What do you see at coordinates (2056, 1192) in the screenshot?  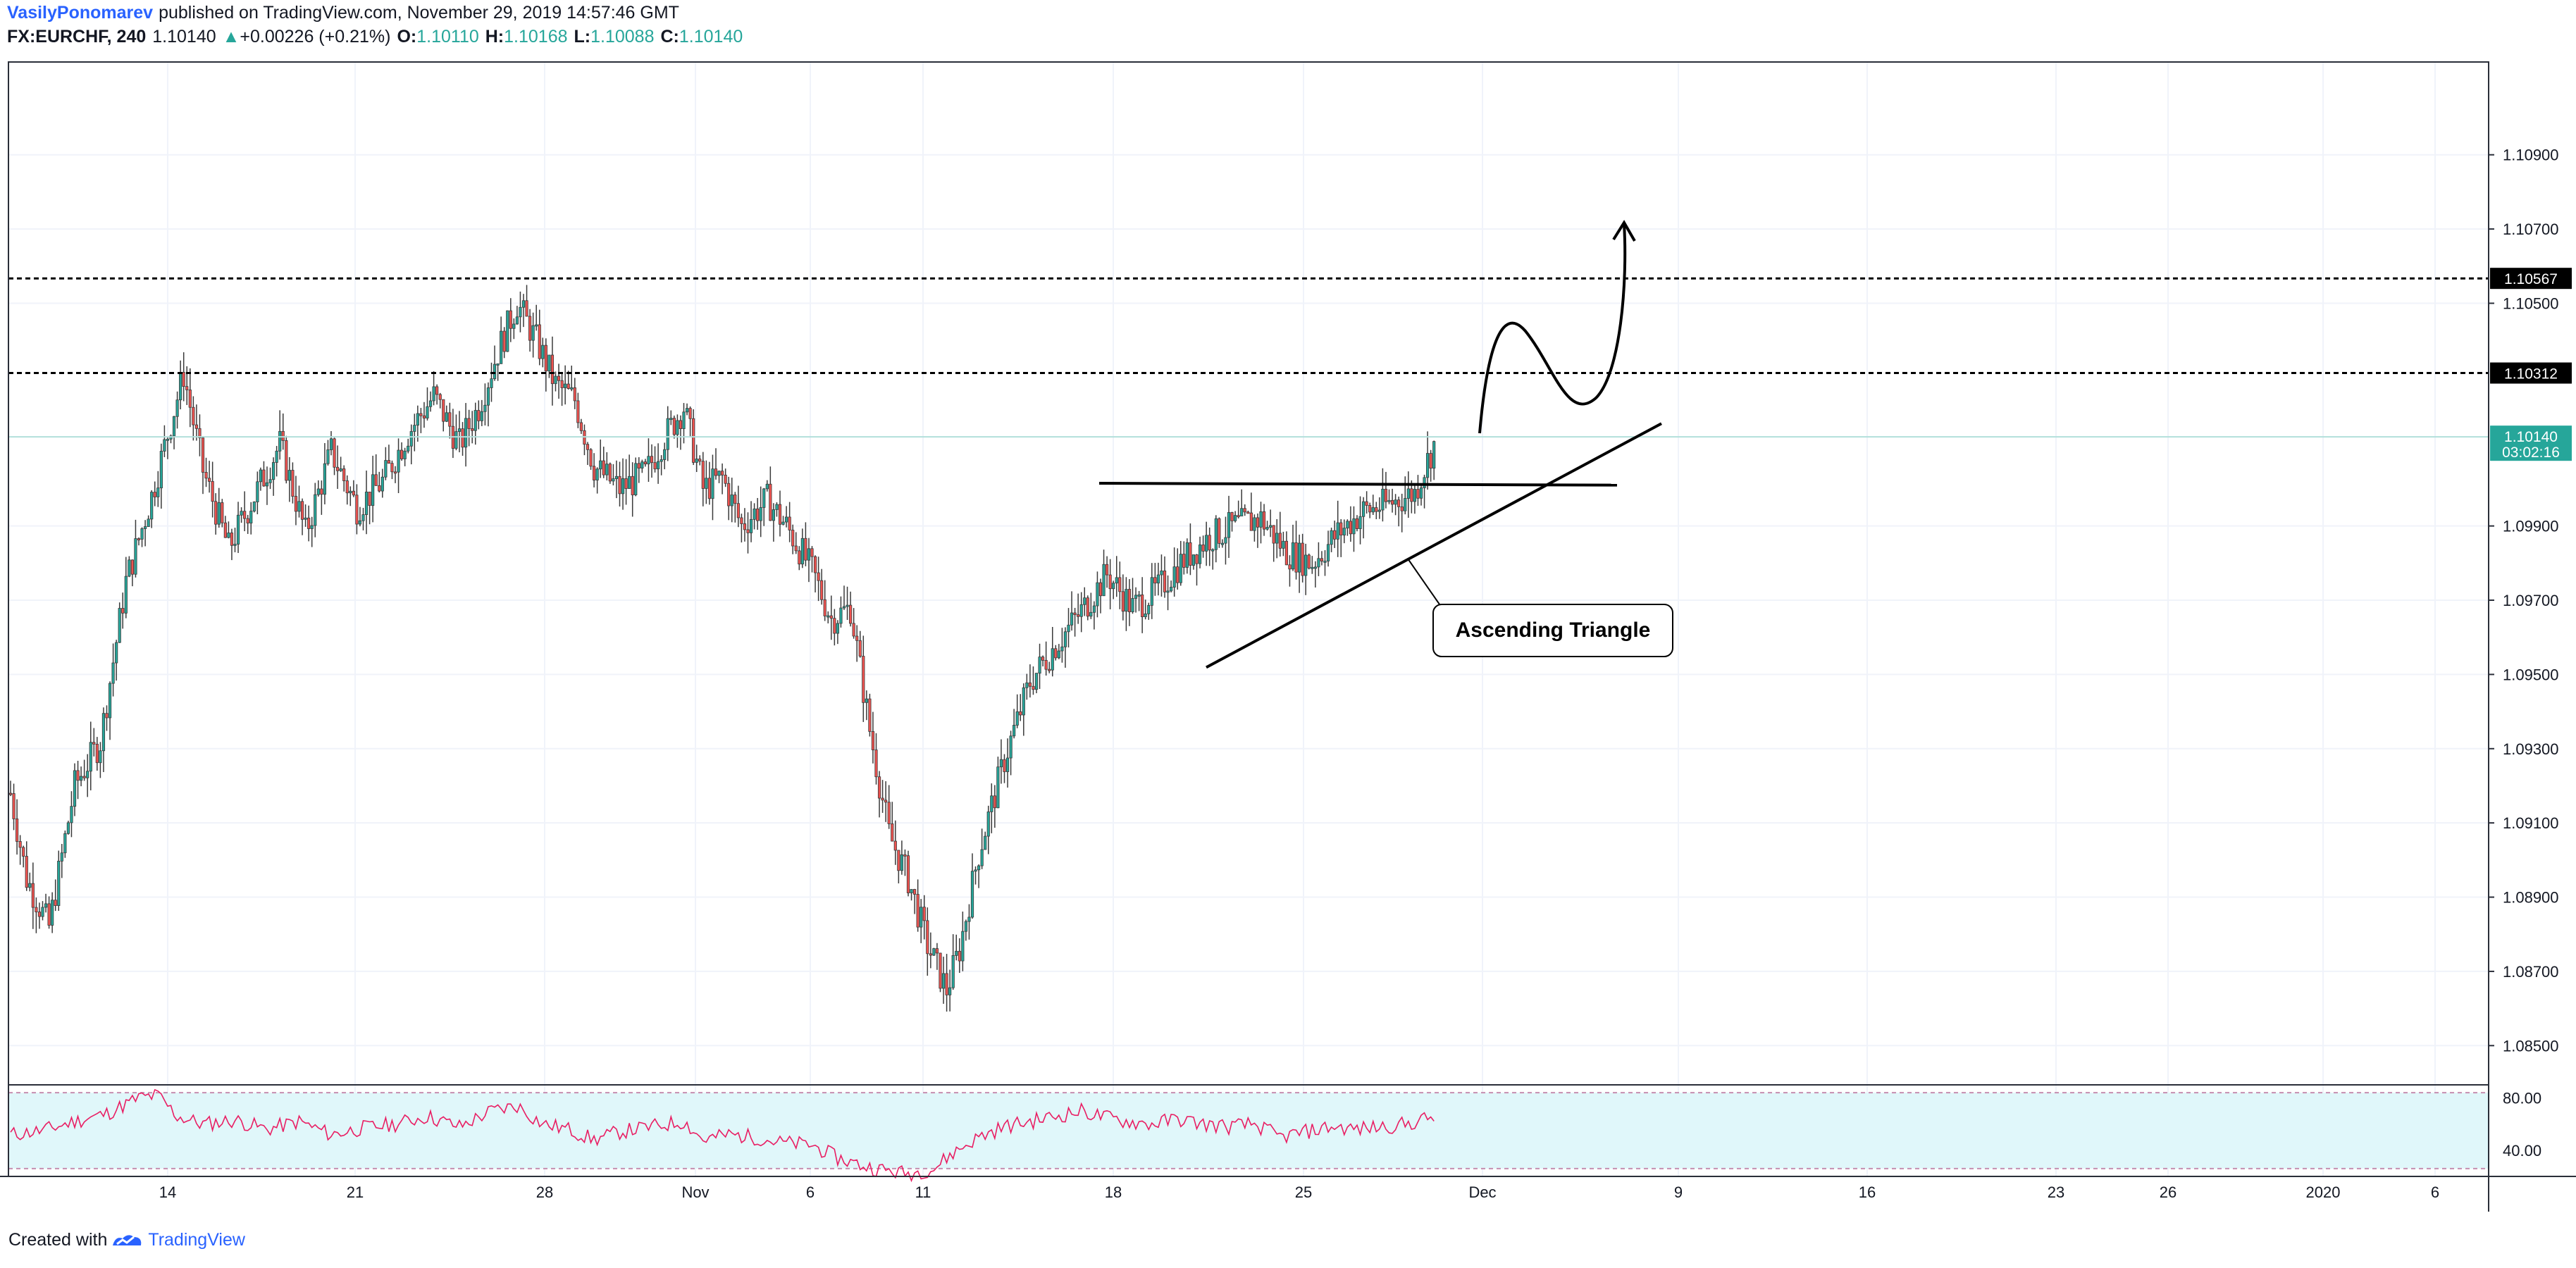 I see `time-tick-label: 23` at bounding box center [2056, 1192].